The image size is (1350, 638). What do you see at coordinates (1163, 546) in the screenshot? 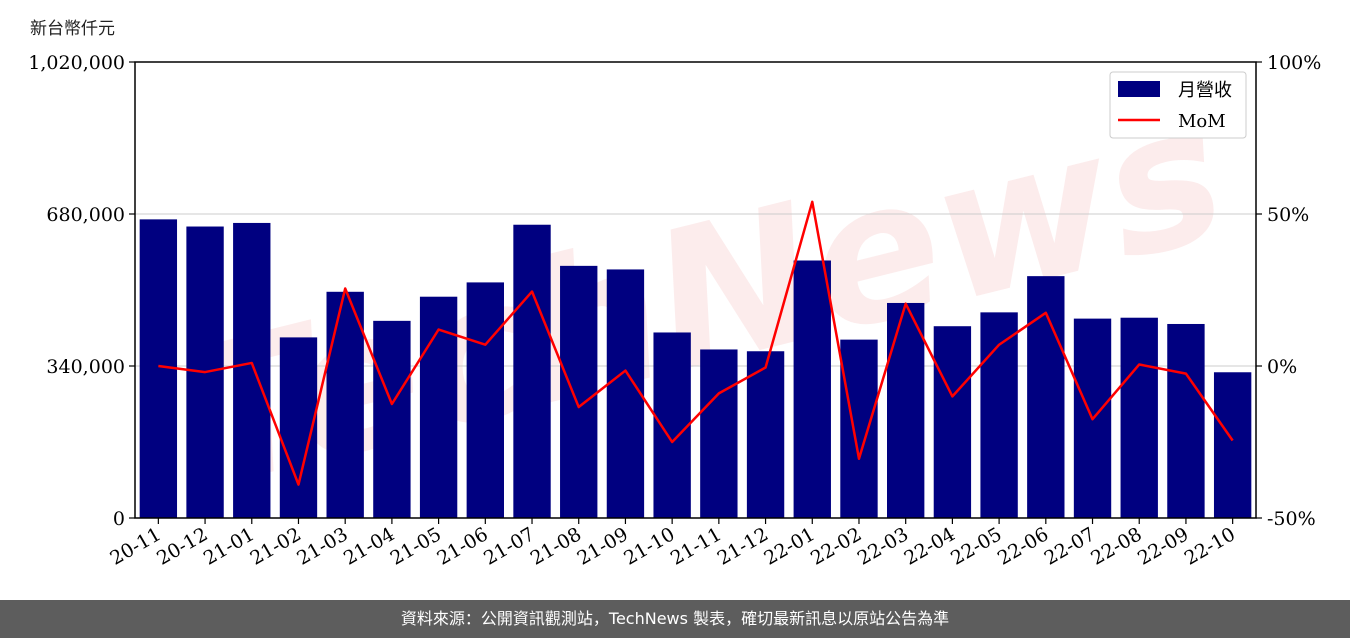
I see `x-tick-label: 22-09` at bounding box center [1163, 546].